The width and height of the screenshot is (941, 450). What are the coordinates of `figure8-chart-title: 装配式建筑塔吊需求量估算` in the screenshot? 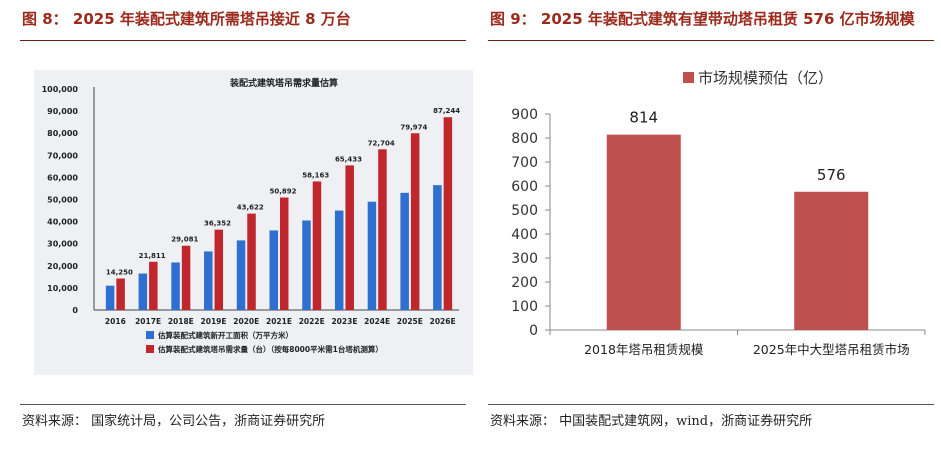 It's located at (283, 83).